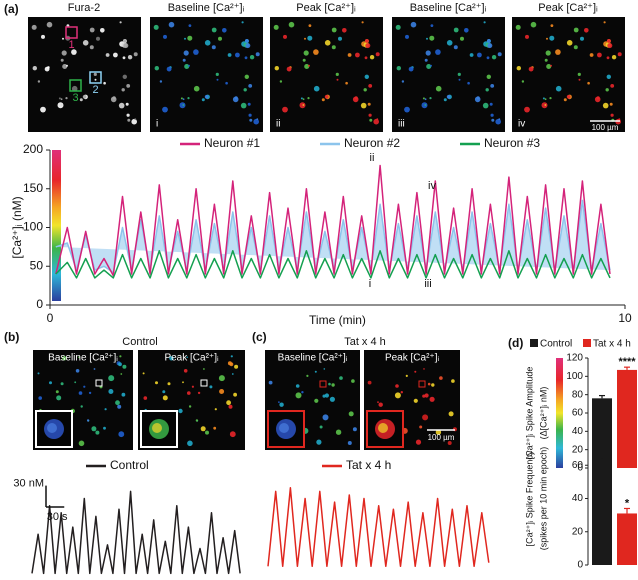 The height and width of the screenshot is (580, 638). What do you see at coordinates (28, 484) in the screenshot?
I see `scale-bar-label: 30 nM` at bounding box center [28, 484].